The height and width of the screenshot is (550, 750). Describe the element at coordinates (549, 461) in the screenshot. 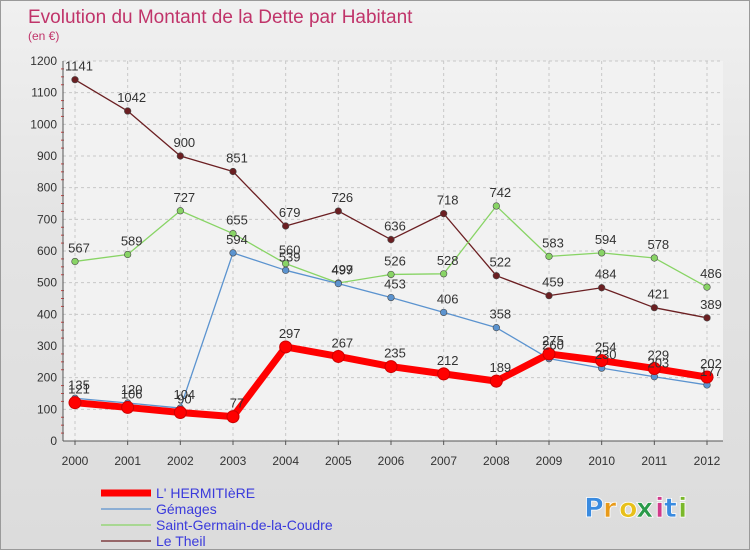

I see `x-tick-label: 2009` at that location.